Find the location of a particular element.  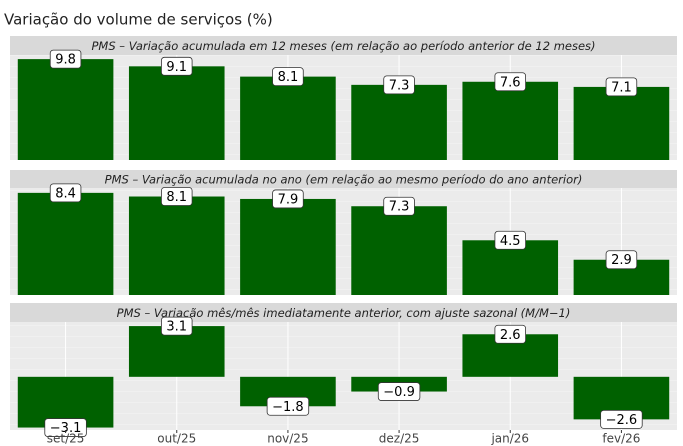

x-tick-label: set/25 is located at coordinates (66, 439).